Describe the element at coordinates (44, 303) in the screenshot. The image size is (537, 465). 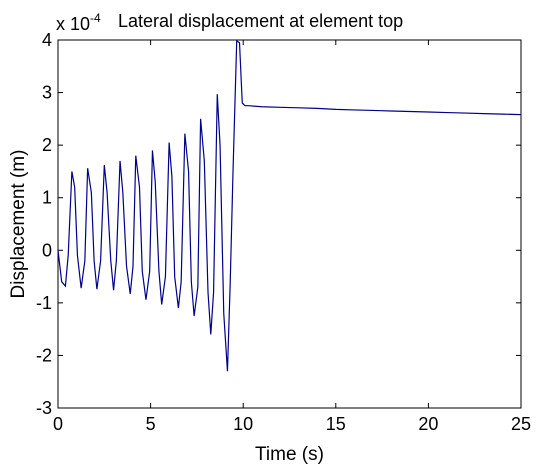
I see `y-tick-label: -1` at that location.